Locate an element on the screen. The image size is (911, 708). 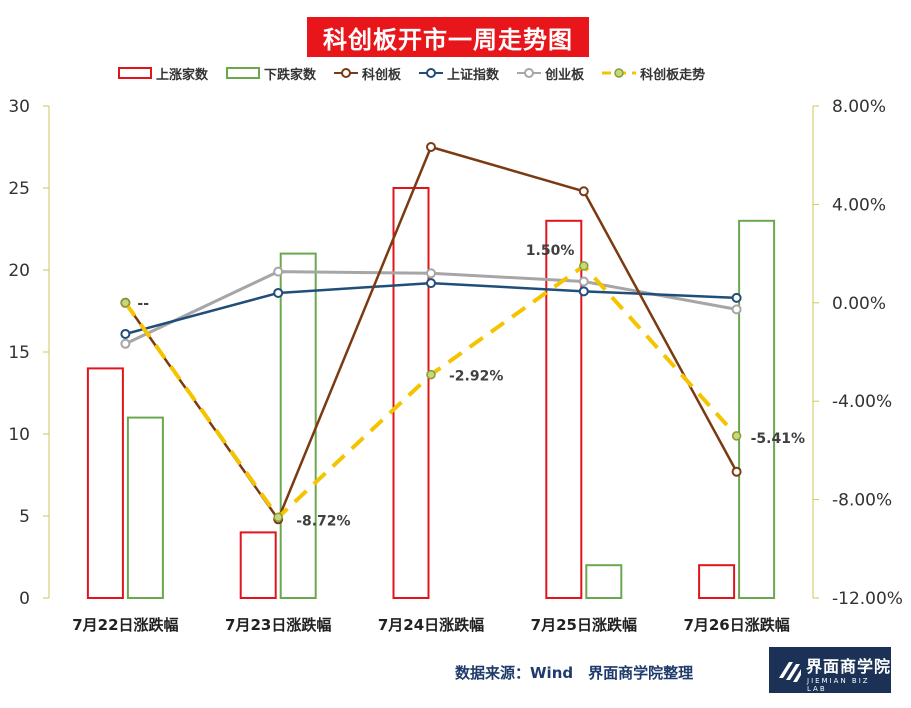
legend-item-trend: 科创板走势 is located at coordinates (653, 73).